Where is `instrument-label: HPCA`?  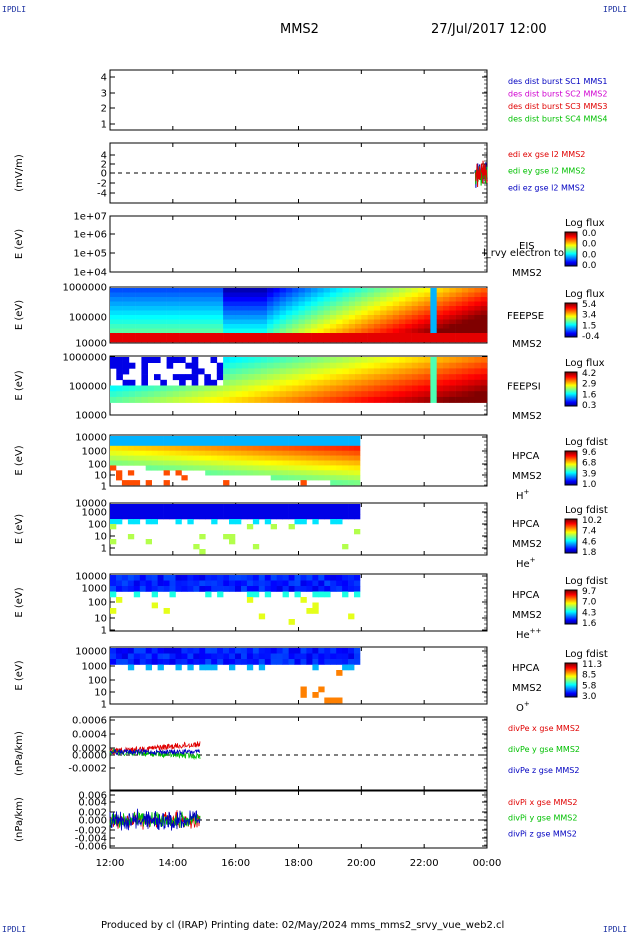 instrument-label: HPCA is located at coordinates (526, 456).